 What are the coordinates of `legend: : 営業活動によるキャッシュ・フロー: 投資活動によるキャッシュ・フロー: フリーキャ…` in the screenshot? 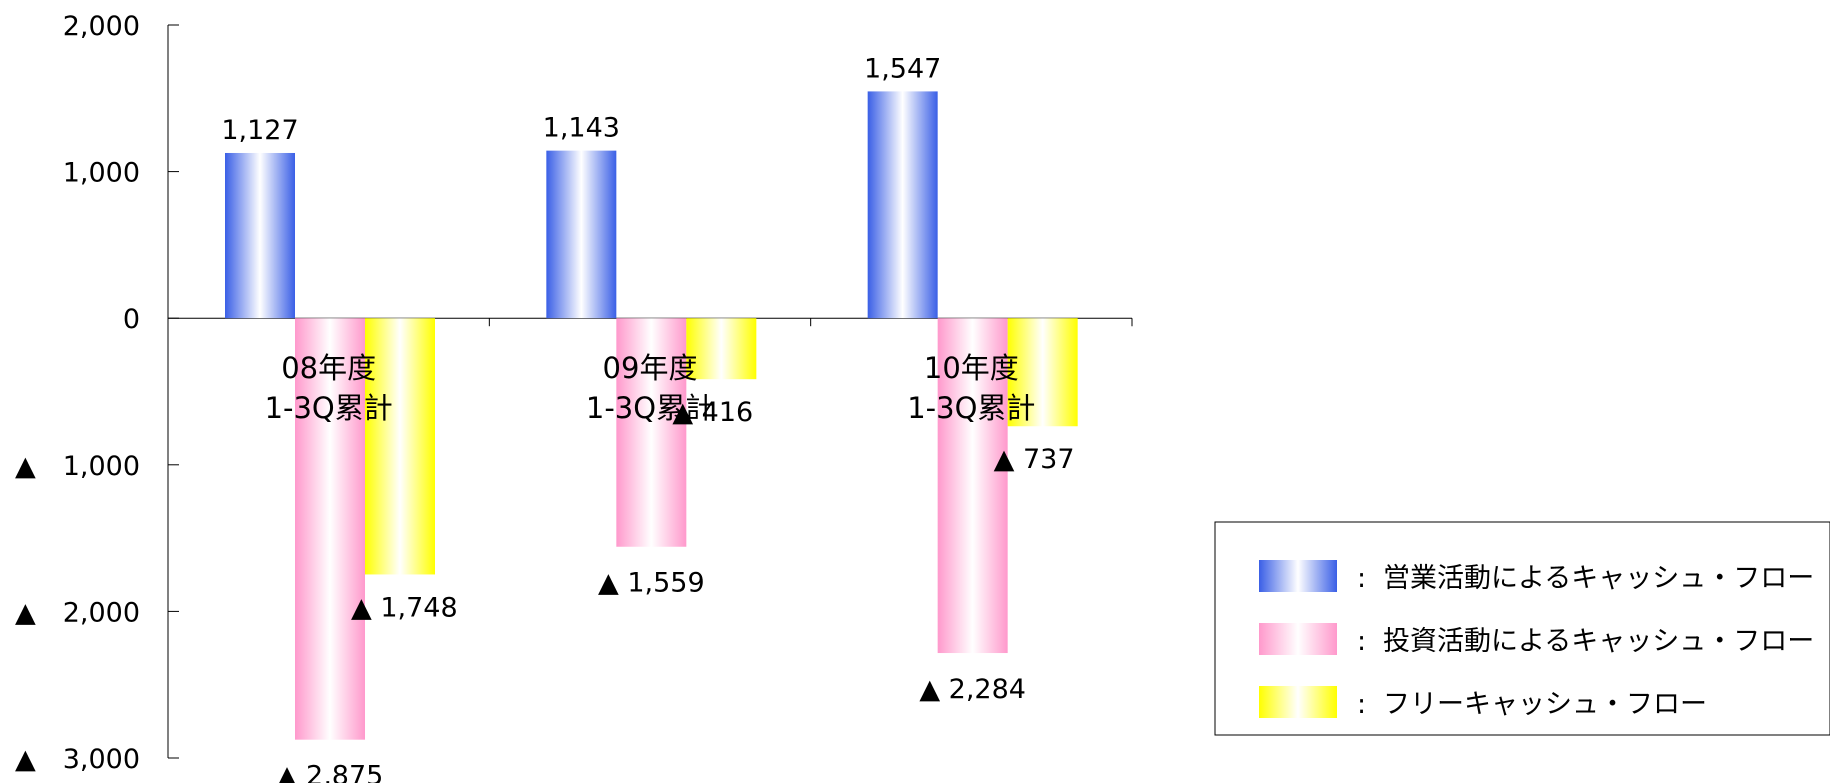 It's located at (1522, 628).